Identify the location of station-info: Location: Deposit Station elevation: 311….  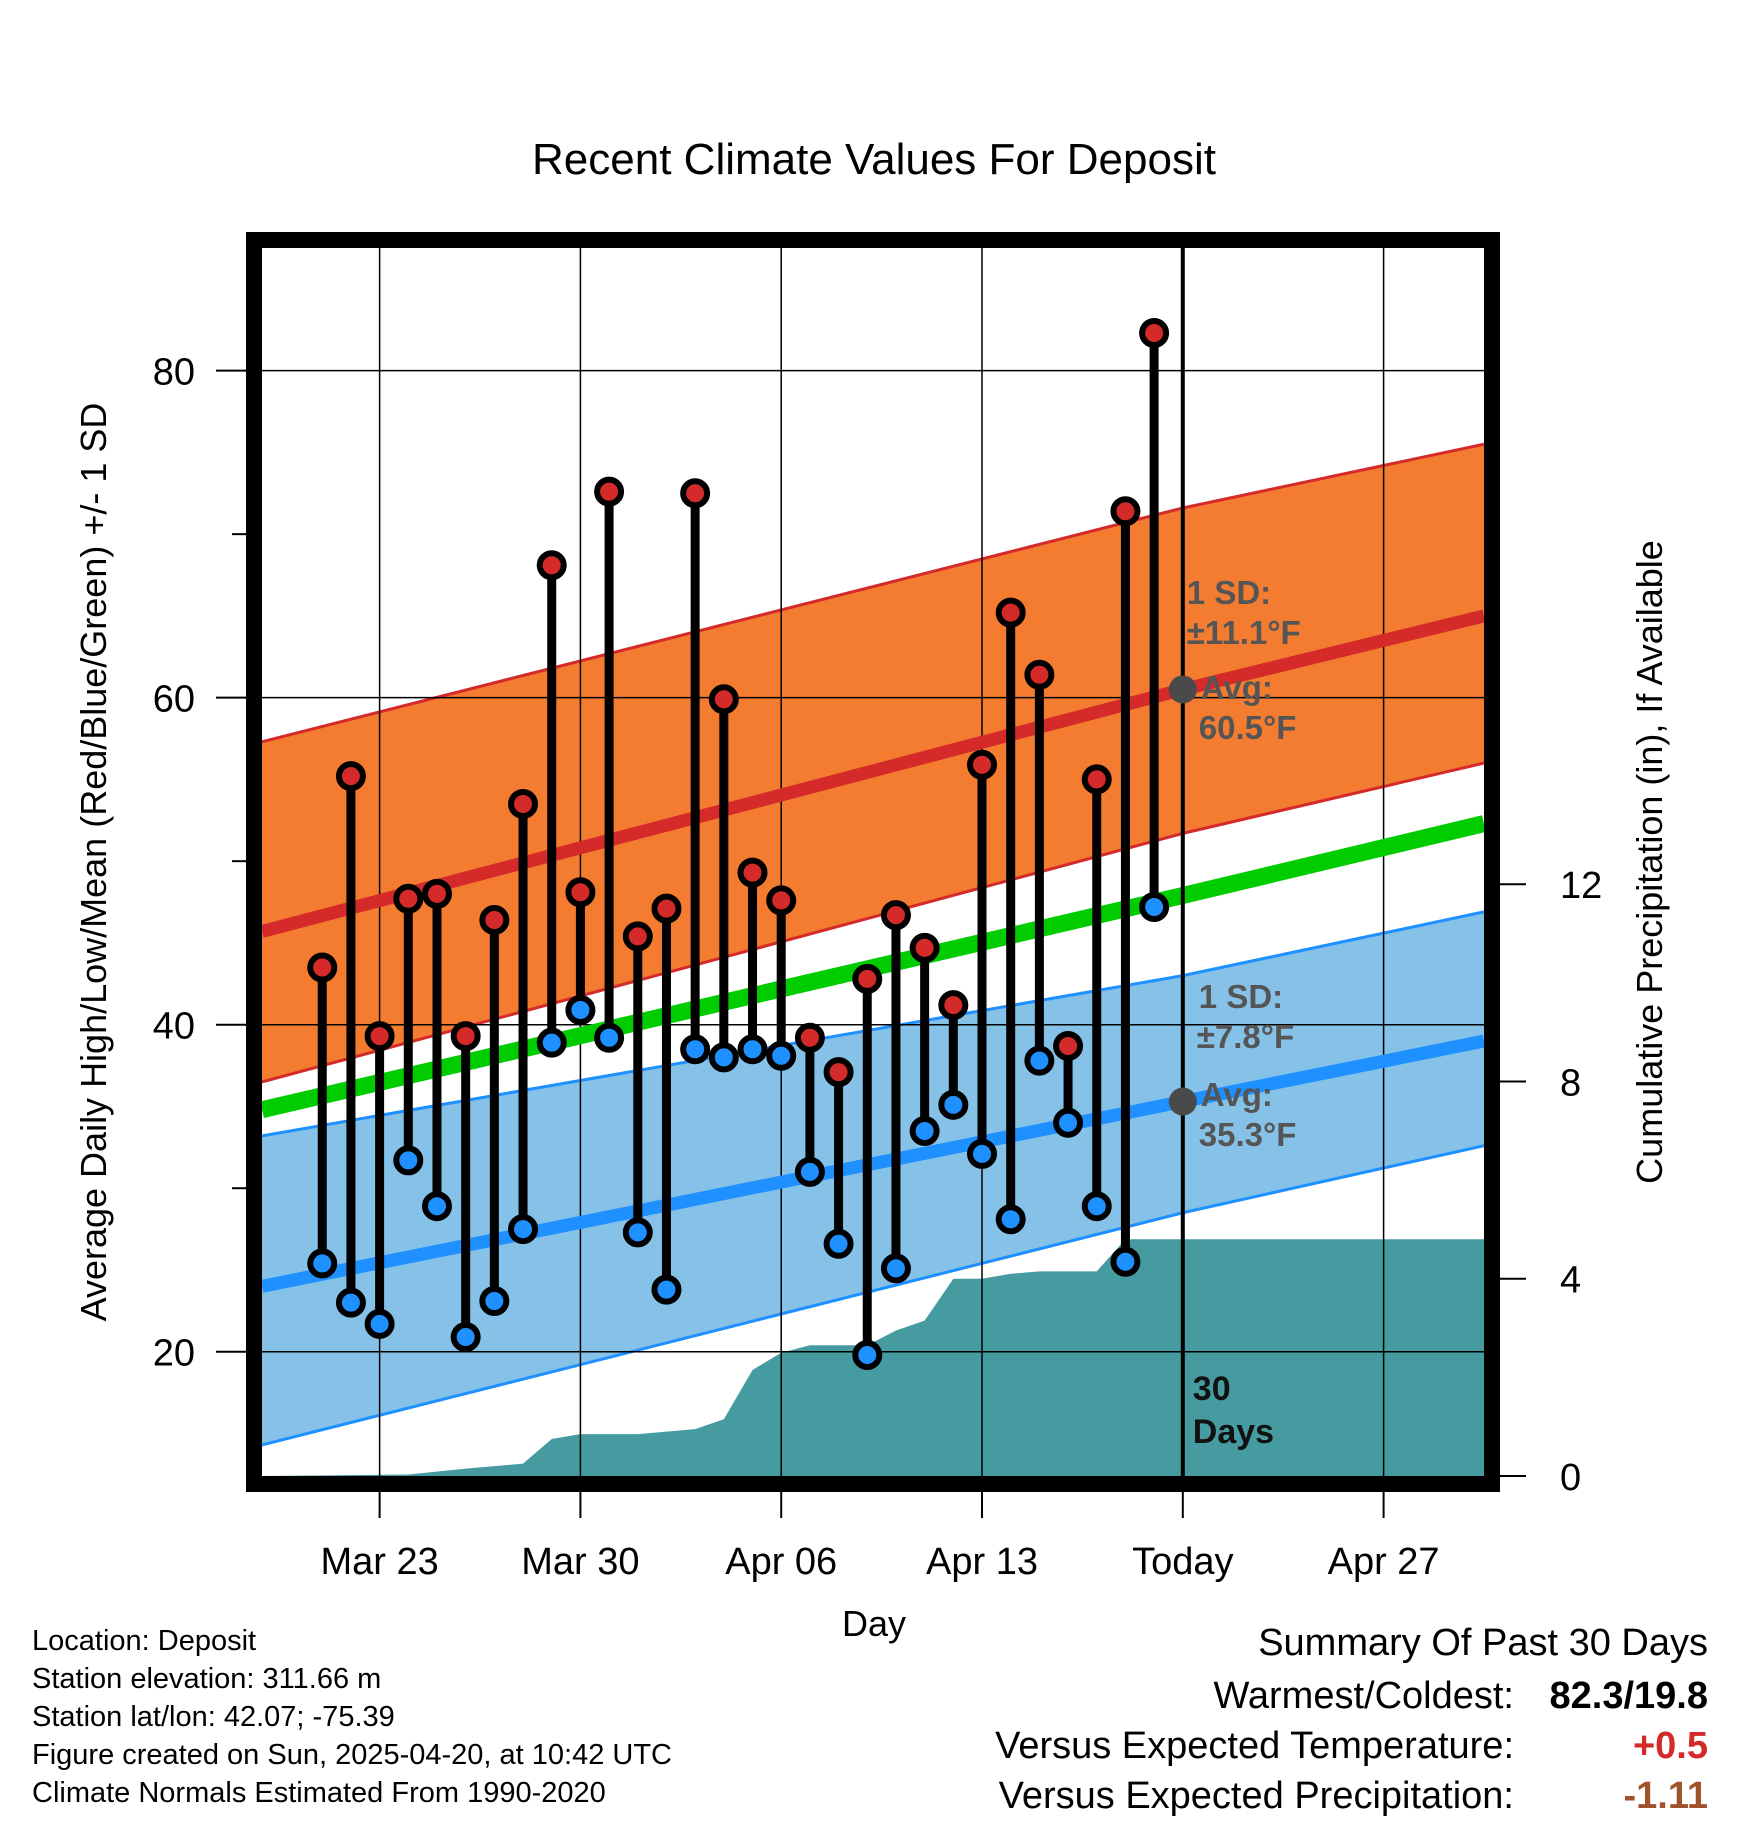
(352, 1717).